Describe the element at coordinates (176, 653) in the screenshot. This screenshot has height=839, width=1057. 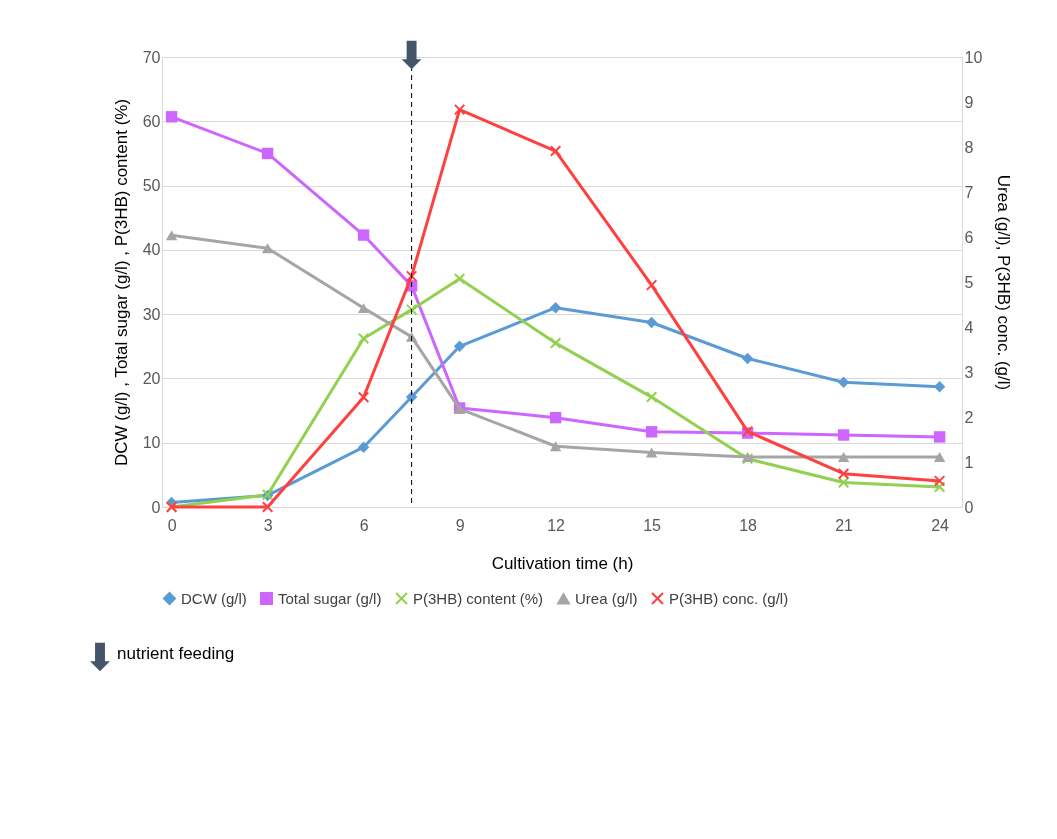
I see `text: nutrient feeding` at that location.